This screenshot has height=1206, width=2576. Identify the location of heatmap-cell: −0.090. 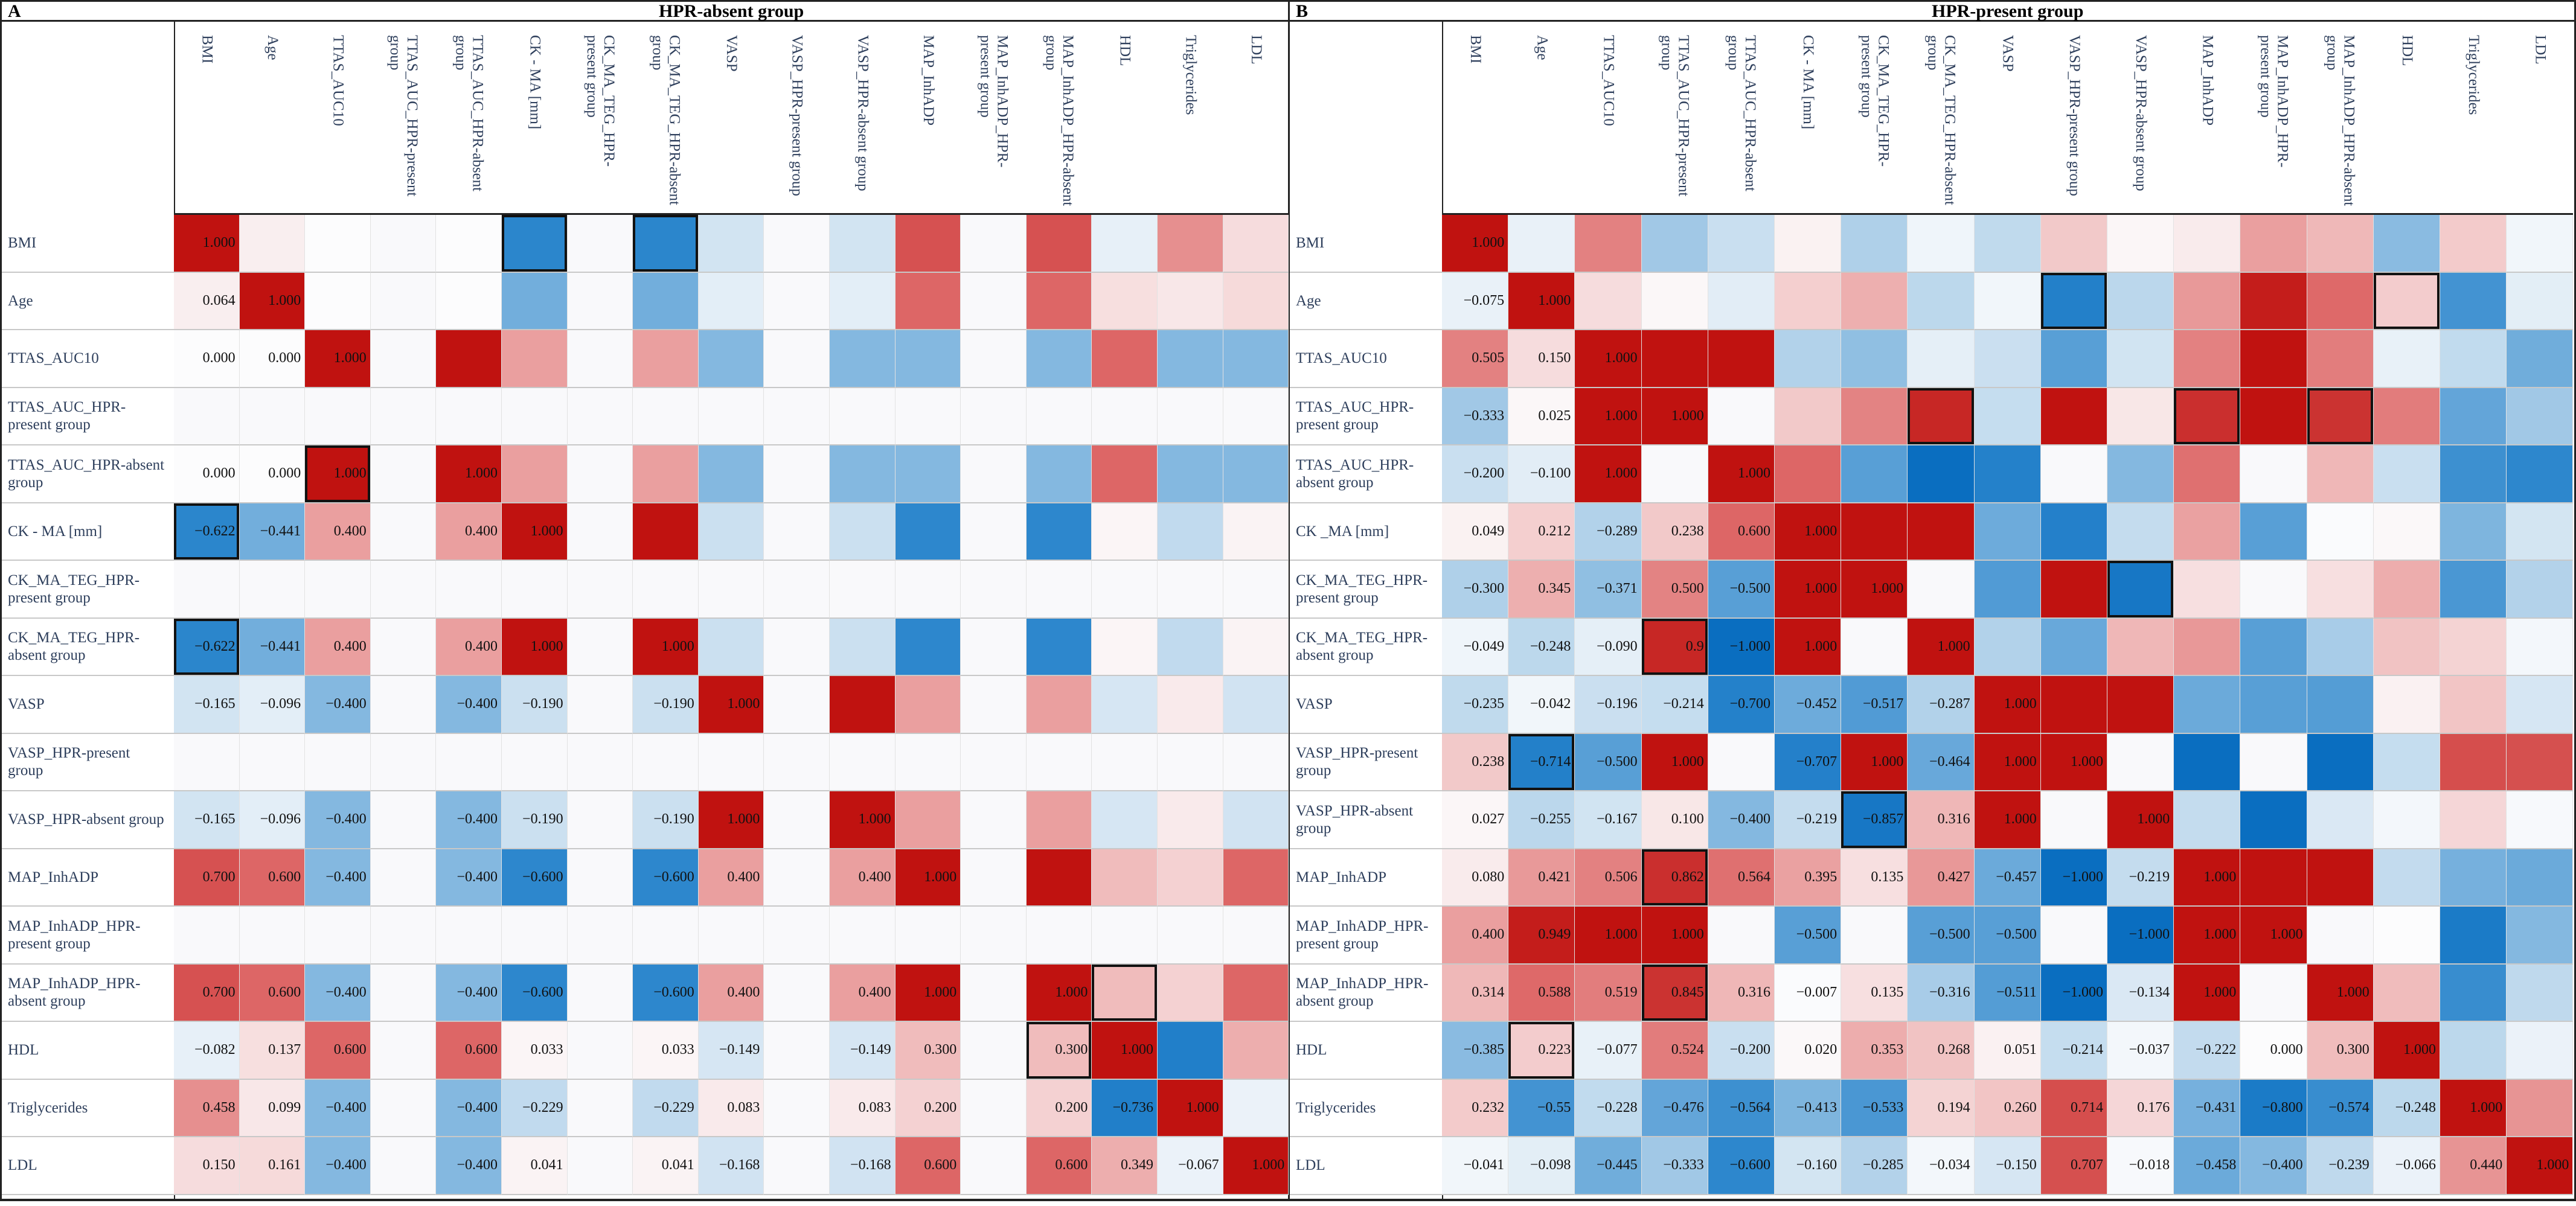
(1608, 647).